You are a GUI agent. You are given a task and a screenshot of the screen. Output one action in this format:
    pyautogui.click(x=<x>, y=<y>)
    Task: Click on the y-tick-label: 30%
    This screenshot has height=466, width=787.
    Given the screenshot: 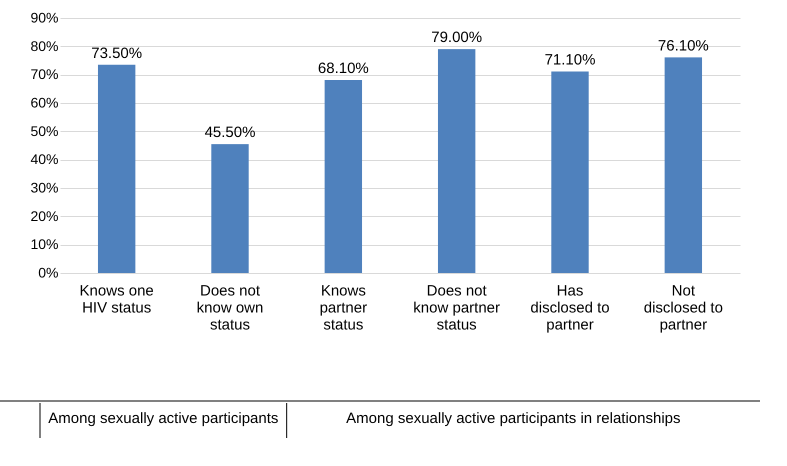 What is the action you would take?
    pyautogui.click(x=44, y=188)
    